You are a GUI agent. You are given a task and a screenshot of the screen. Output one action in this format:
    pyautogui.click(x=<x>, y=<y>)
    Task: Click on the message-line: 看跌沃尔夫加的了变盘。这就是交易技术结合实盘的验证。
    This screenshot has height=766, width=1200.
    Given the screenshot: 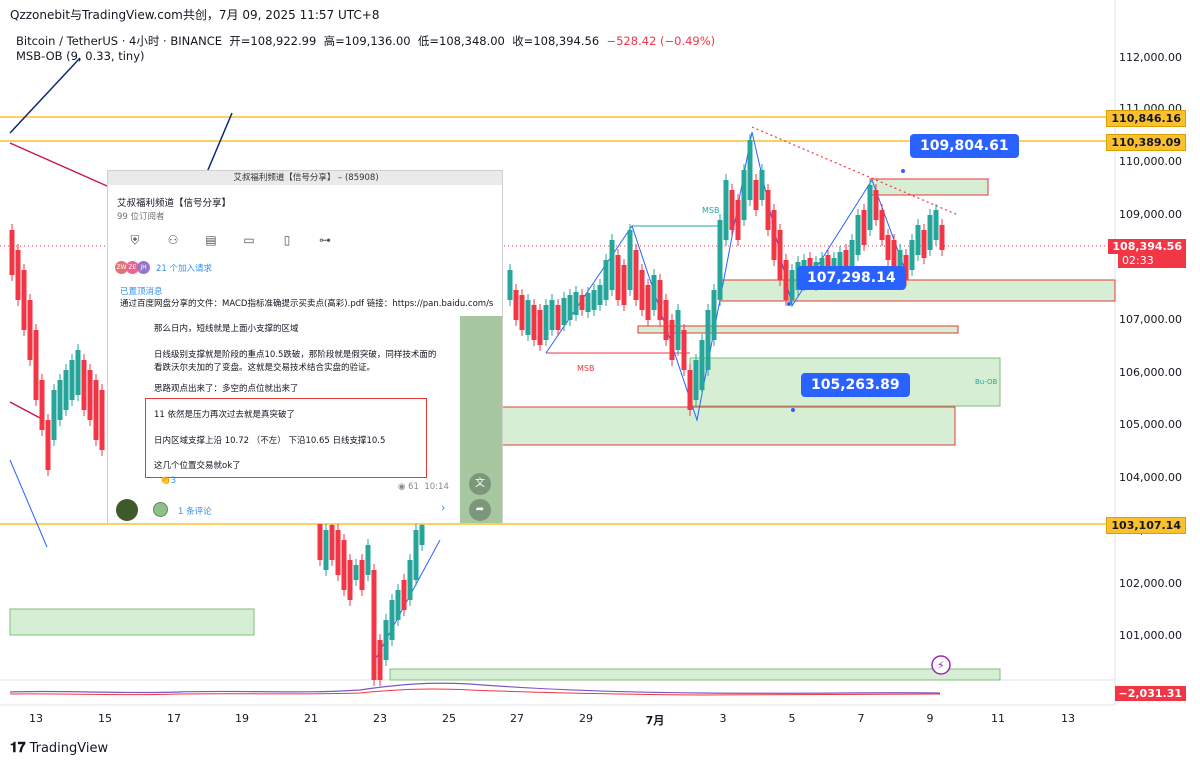 What is the action you would take?
    pyautogui.click(x=265, y=368)
    